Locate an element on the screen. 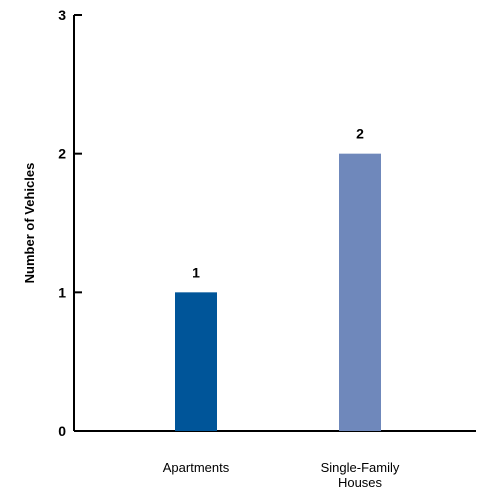 The width and height of the screenshot is (477, 495). x-category-label: Single-Family Houses is located at coordinates (360, 475).